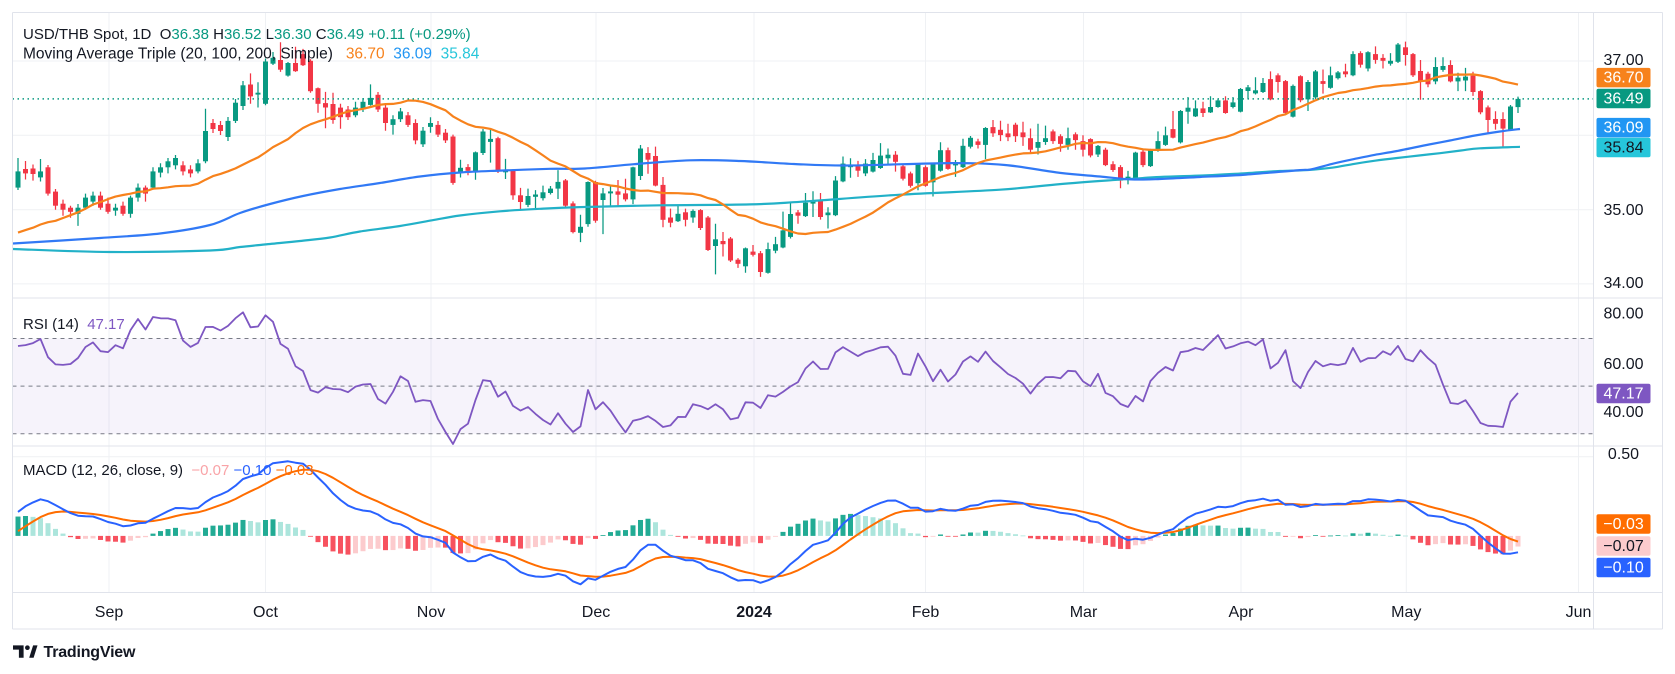 The image size is (1675, 674). What do you see at coordinates (926, 612) in the screenshot?
I see `svg-text: Feb` at bounding box center [926, 612].